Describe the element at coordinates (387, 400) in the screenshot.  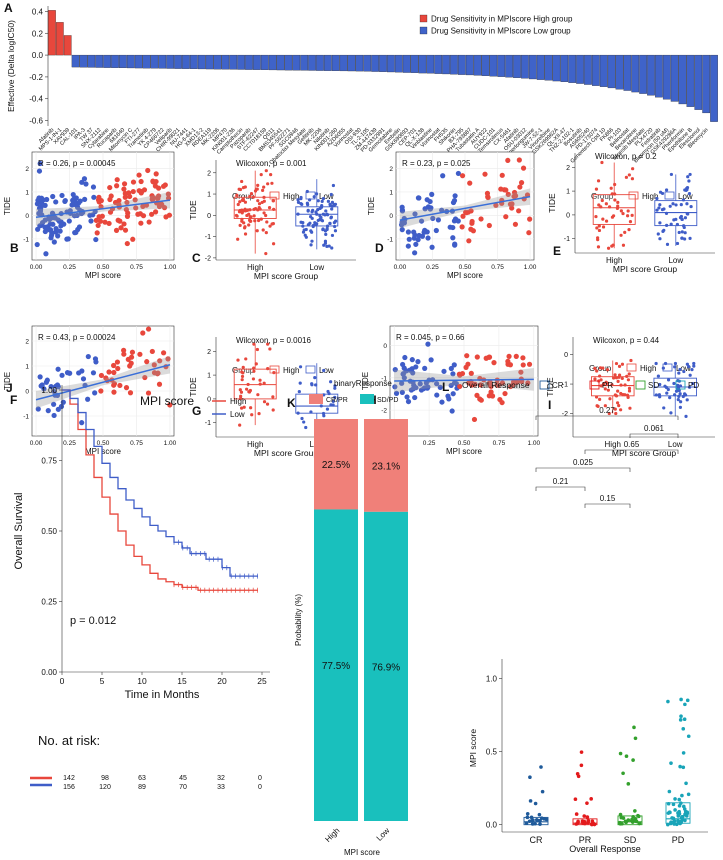
I see `legend-label-sdpd: SD/PD` at that location.